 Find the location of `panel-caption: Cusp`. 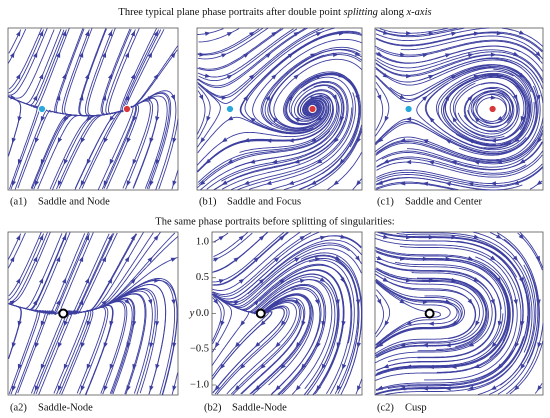

panel-caption: Cusp is located at coordinates (416, 407).